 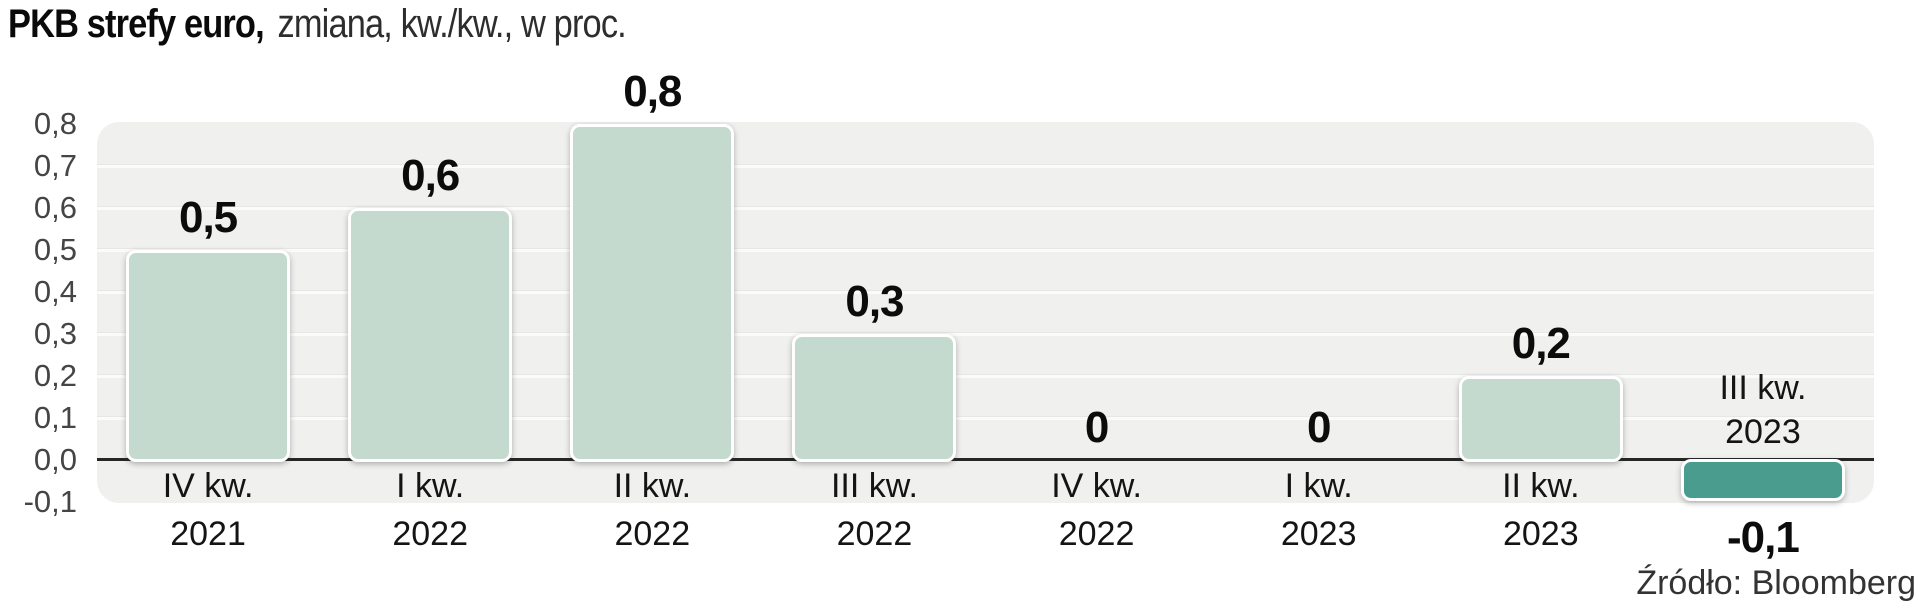 What do you see at coordinates (55, 291) in the screenshot?
I see `y-axis-tick-label: 0,4` at bounding box center [55, 291].